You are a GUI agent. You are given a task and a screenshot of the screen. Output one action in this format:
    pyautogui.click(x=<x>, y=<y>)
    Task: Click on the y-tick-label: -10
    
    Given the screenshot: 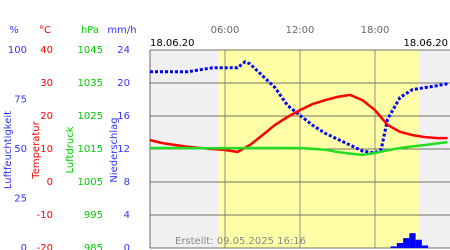 What is the action you would take?
    pyautogui.click(x=45, y=215)
    